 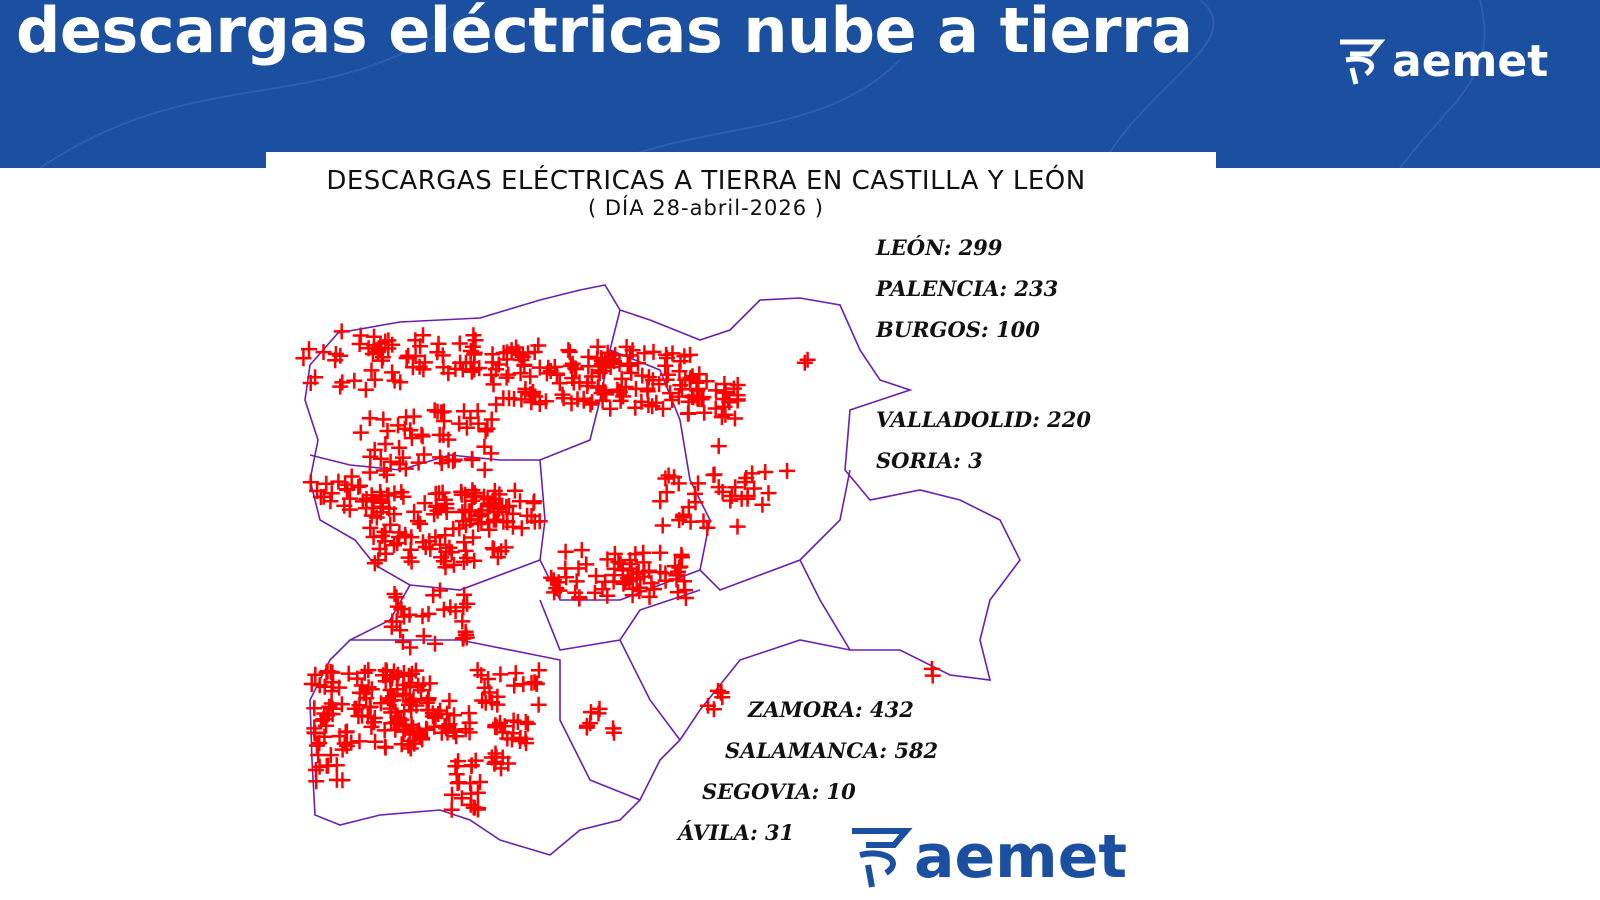 What do you see at coordinates (983, 419) in the screenshot?
I see `province-count: VALLADOLID: 220` at bounding box center [983, 419].